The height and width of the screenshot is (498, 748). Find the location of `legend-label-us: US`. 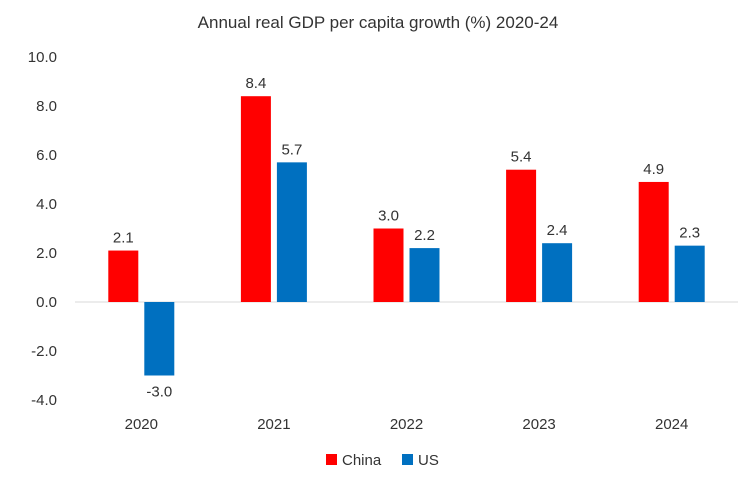

legend-label-us: US is located at coordinates (428, 460).